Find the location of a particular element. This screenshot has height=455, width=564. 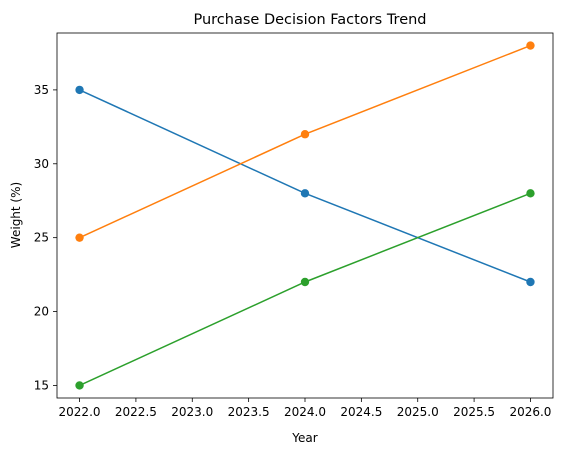

x-tick-label: 2024.0 is located at coordinates (305, 412).